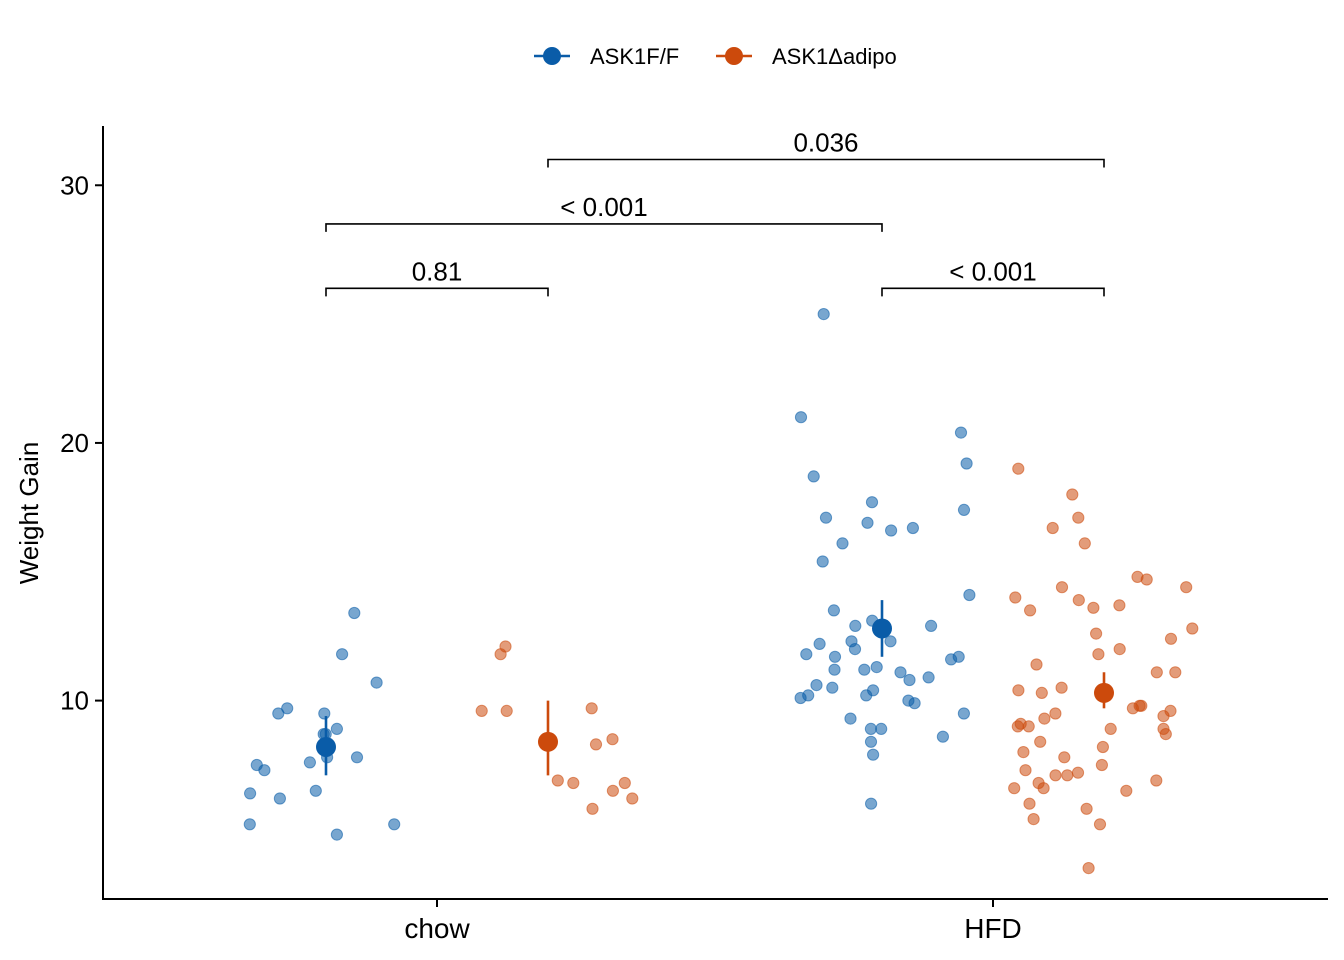 The height and width of the screenshot is (960, 1344). I want to click on bracket-label-3: < 0.001, so click(603, 207).